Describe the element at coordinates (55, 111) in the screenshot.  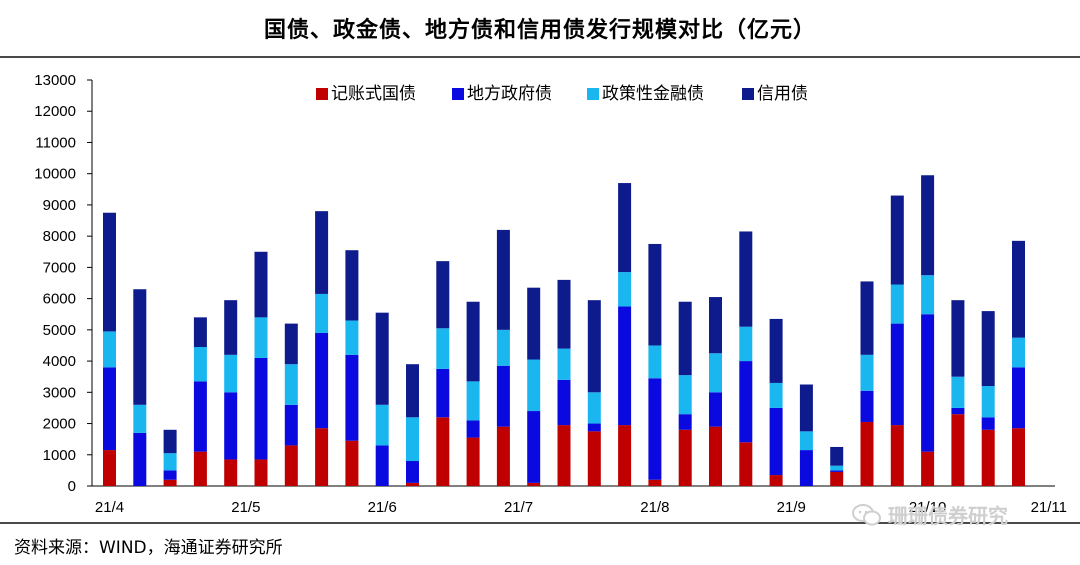
I see `y-tick-label: 12000` at that location.